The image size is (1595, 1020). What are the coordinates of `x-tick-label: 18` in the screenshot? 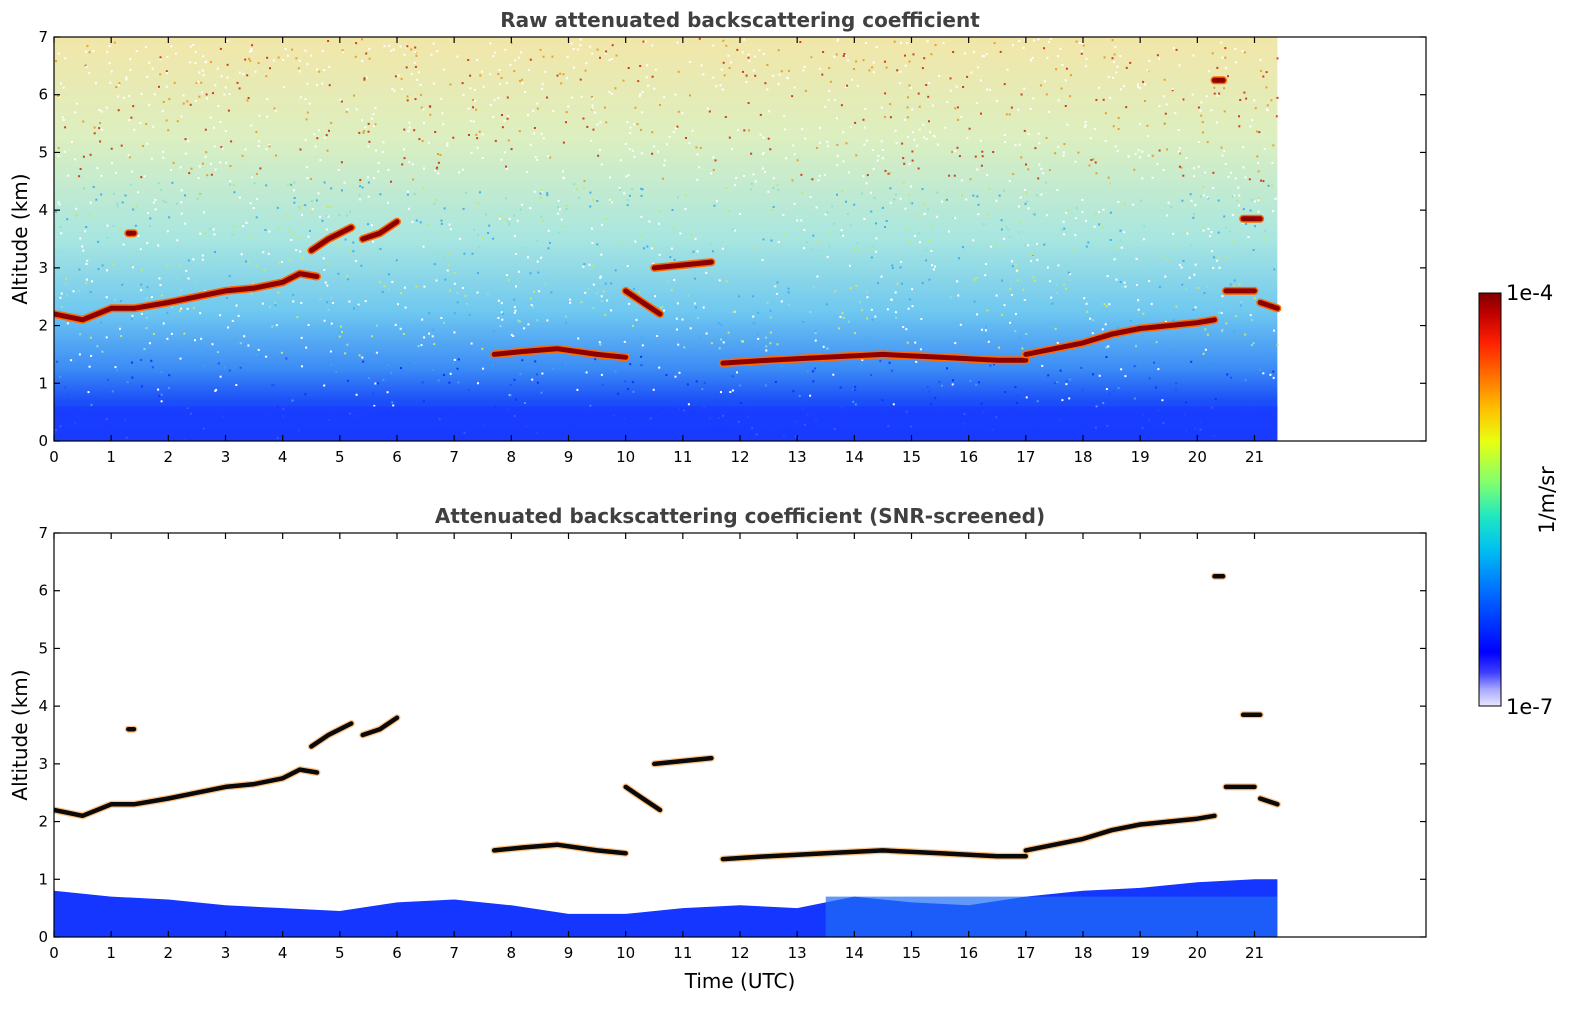 It's located at (1082, 457).